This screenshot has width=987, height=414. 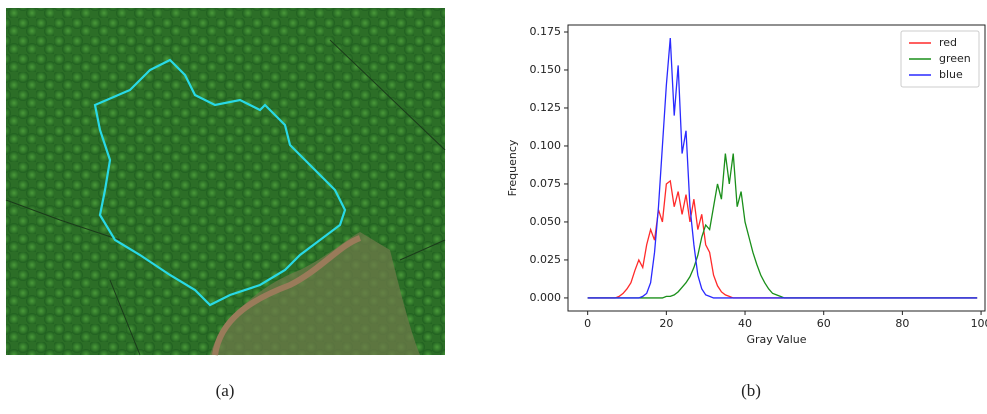 I want to click on y-tick-label: 0.150, so click(x=546, y=69).